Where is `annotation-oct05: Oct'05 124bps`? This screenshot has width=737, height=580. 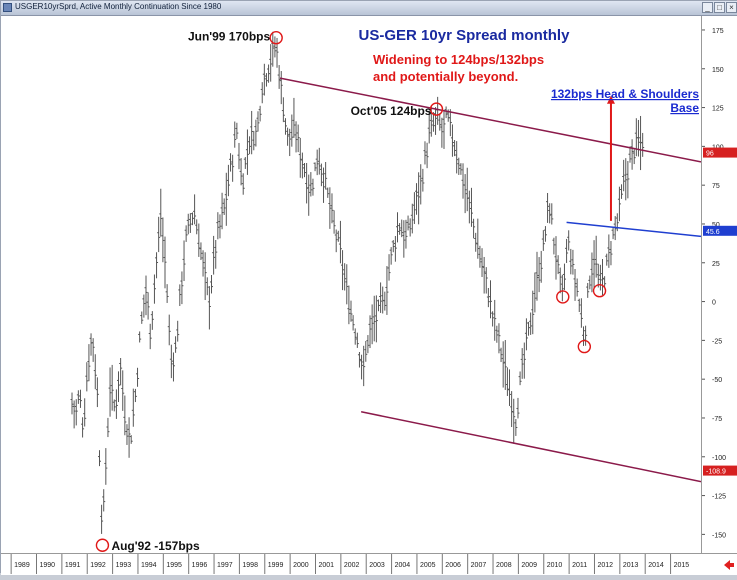 annotation-oct05: Oct'05 124bps is located at coordinates (391, 111).